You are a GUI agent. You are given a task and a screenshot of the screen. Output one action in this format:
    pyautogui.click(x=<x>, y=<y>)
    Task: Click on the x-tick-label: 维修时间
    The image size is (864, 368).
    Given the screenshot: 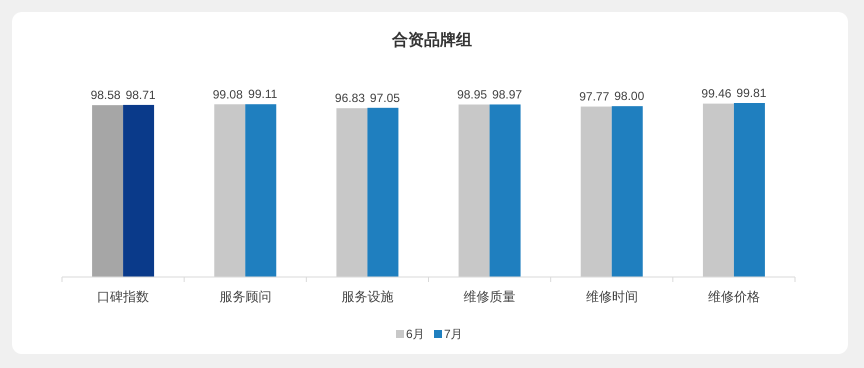 What is the action you would take?
    pyautogui.click(x=612, y=296)
    